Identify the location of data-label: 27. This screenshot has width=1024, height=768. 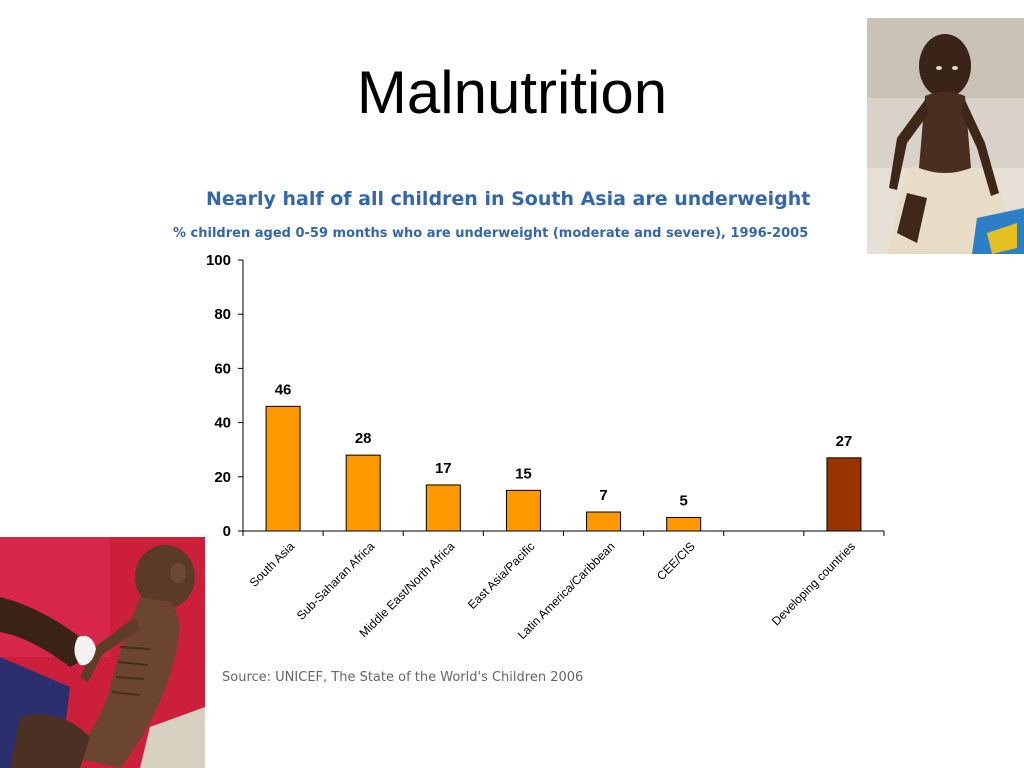
(844, 441).